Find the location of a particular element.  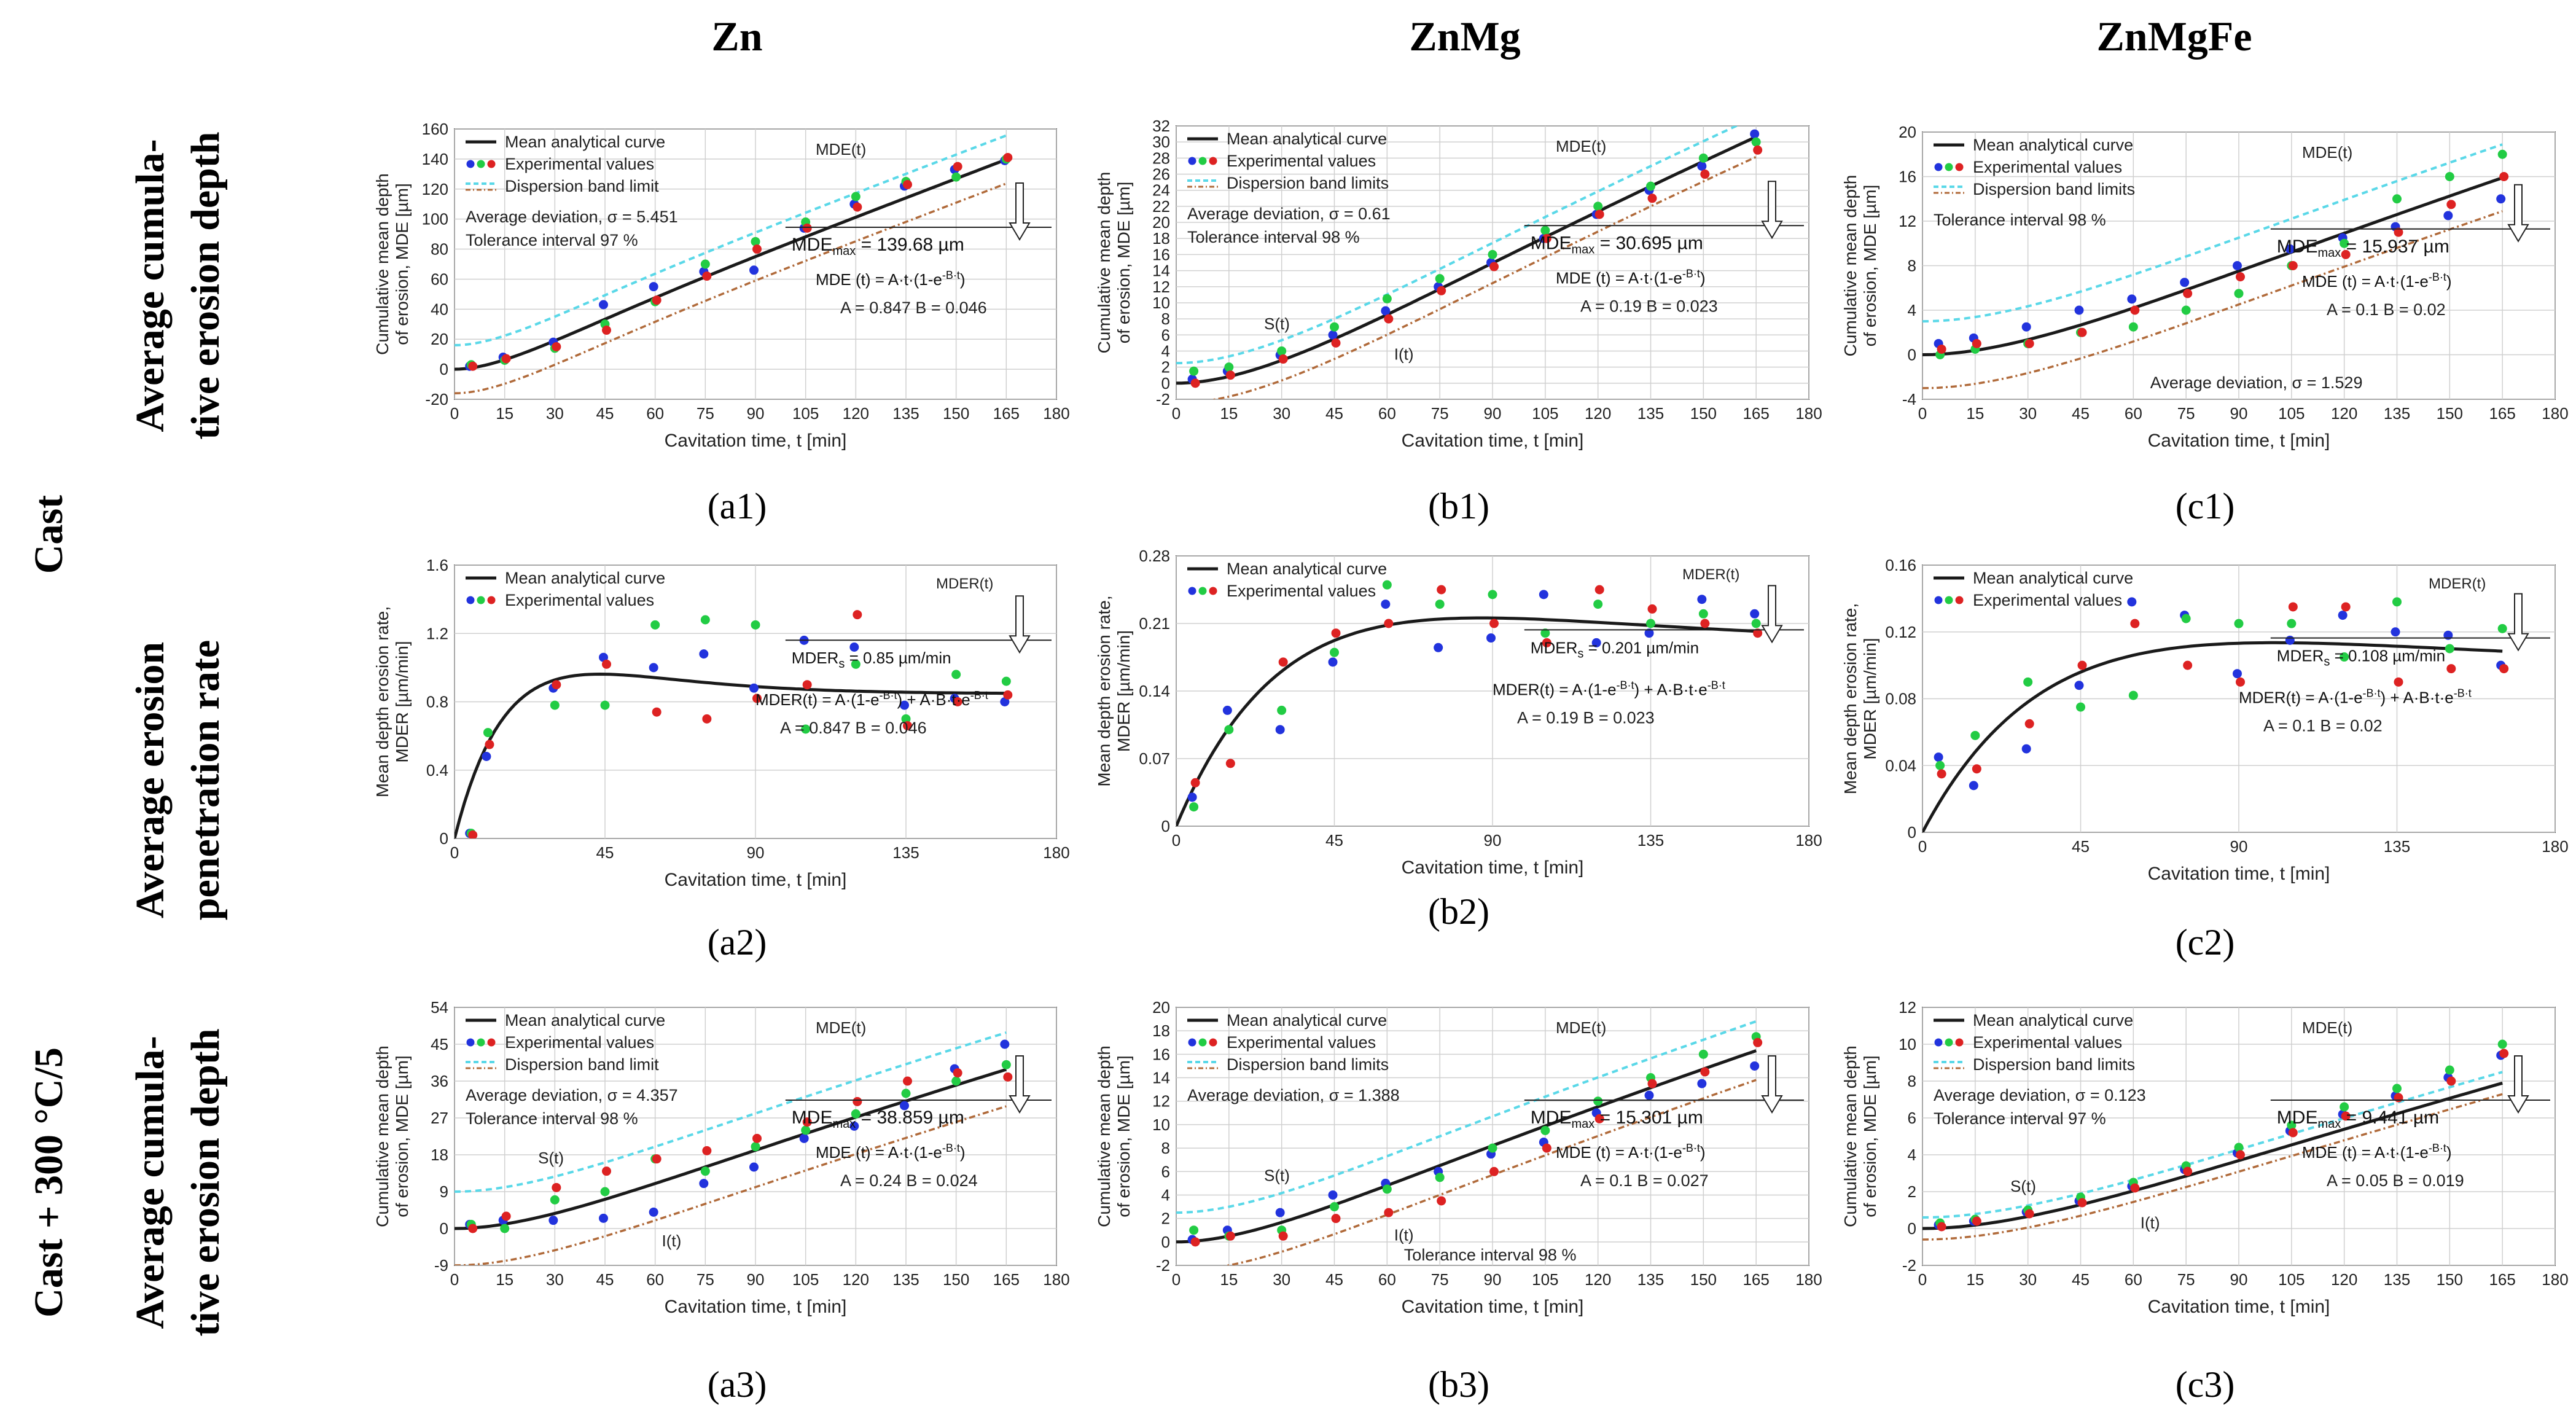

x-tick-label: 45 is located at coordinates (1334, 840).